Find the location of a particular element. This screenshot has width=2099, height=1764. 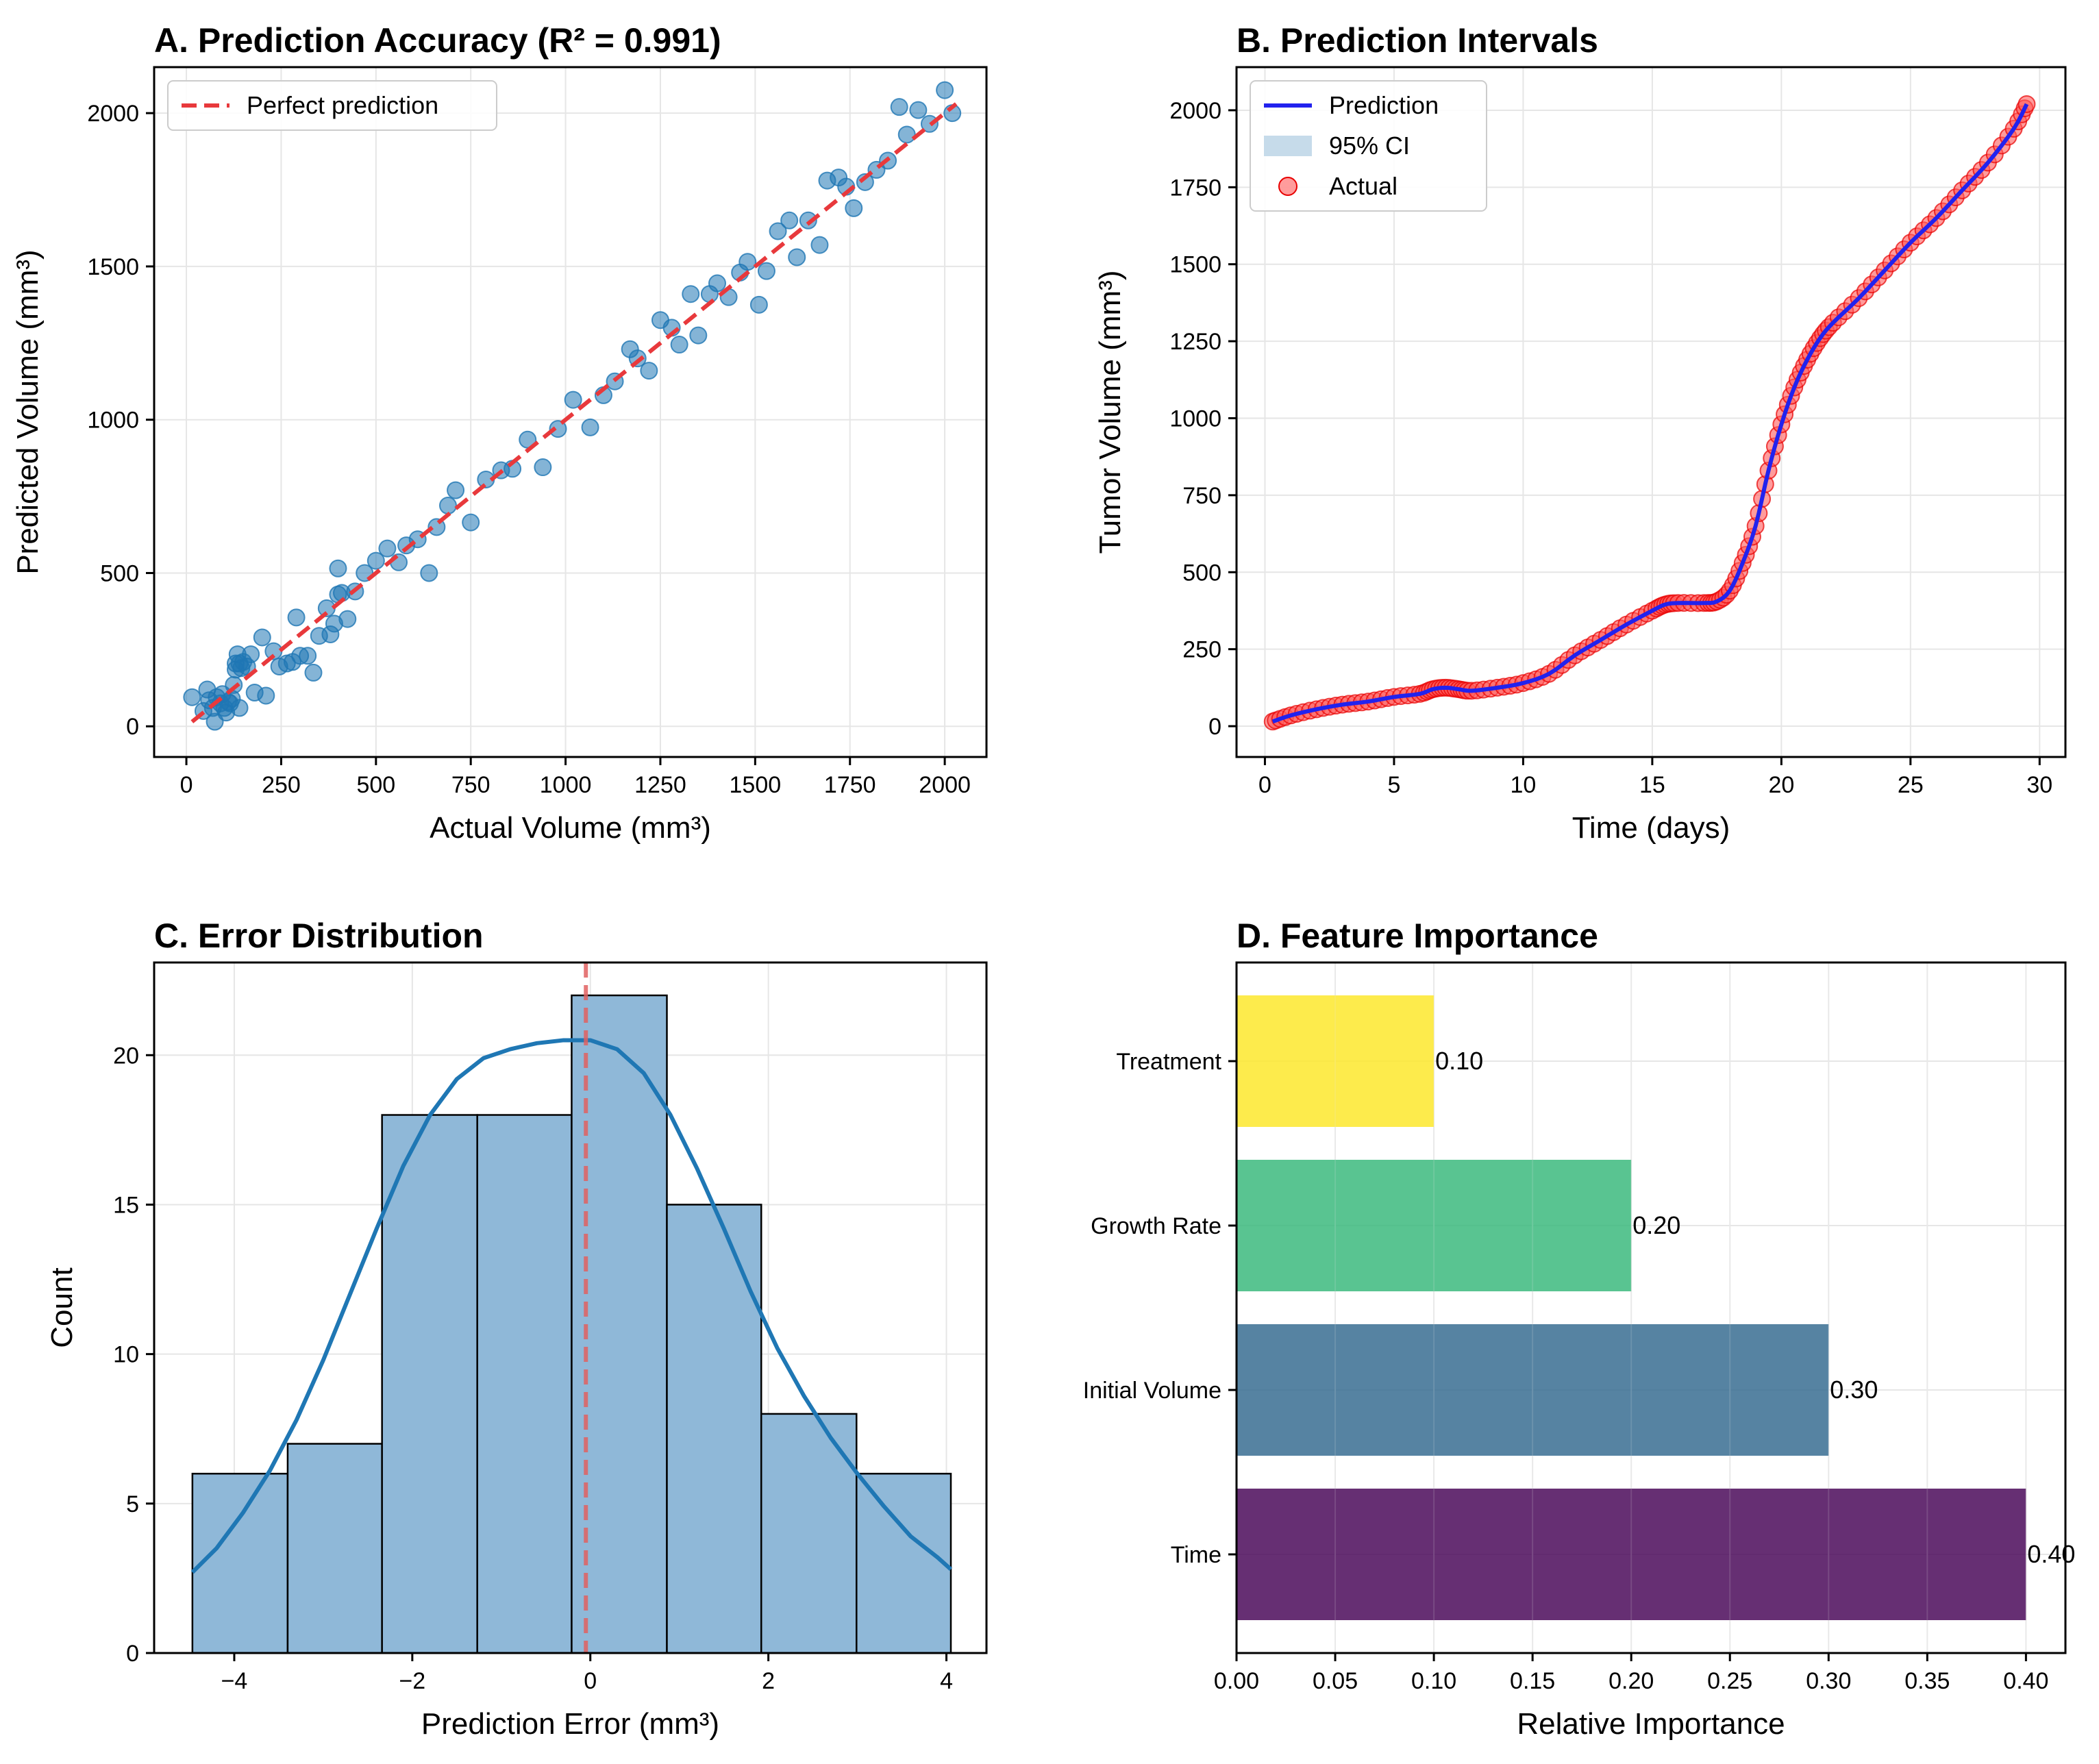

panel-c-x-axis-label: Prediction Error (mm³) is located at coordinates (570, 1724).